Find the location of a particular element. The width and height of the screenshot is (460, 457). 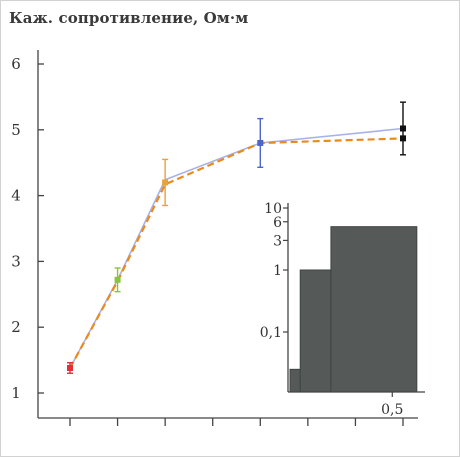

y-tick-label: 3 is located at coordinates (16, 261).